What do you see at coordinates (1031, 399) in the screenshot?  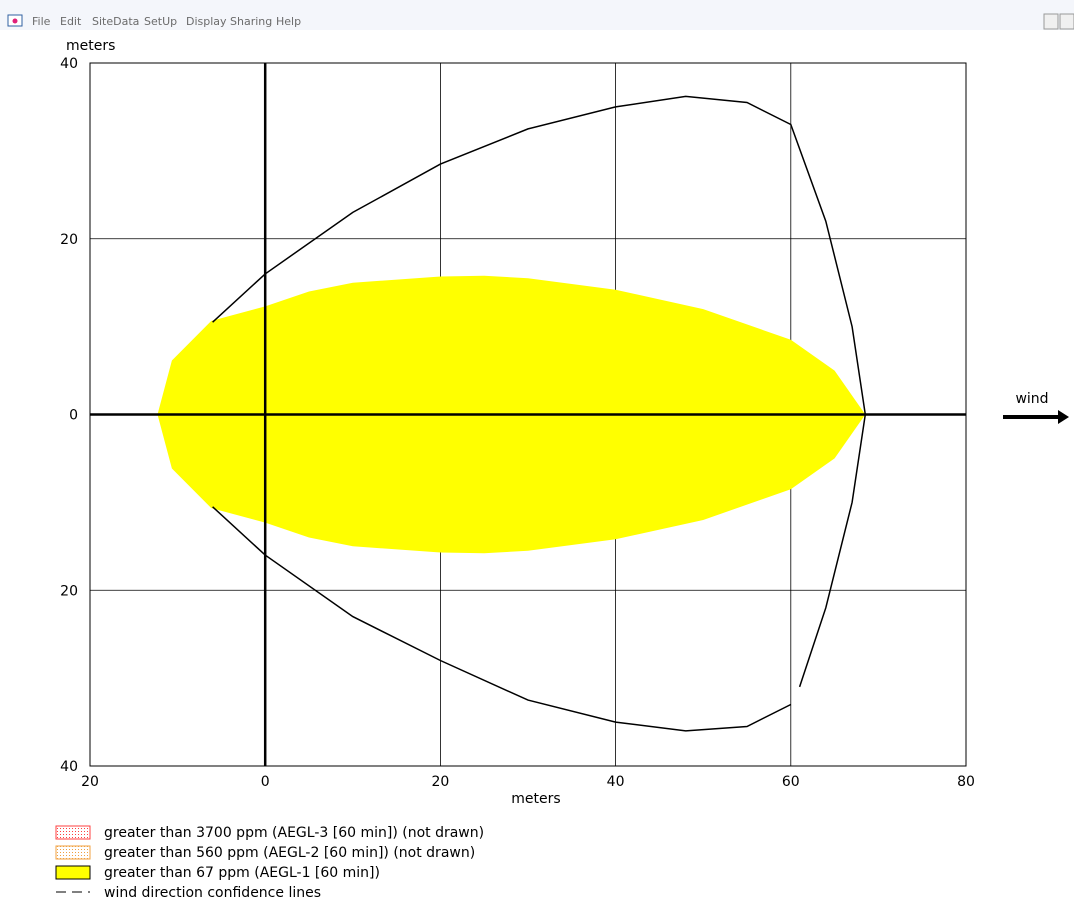 I see `wind-label: wind` at bounding box center [1031, 399].